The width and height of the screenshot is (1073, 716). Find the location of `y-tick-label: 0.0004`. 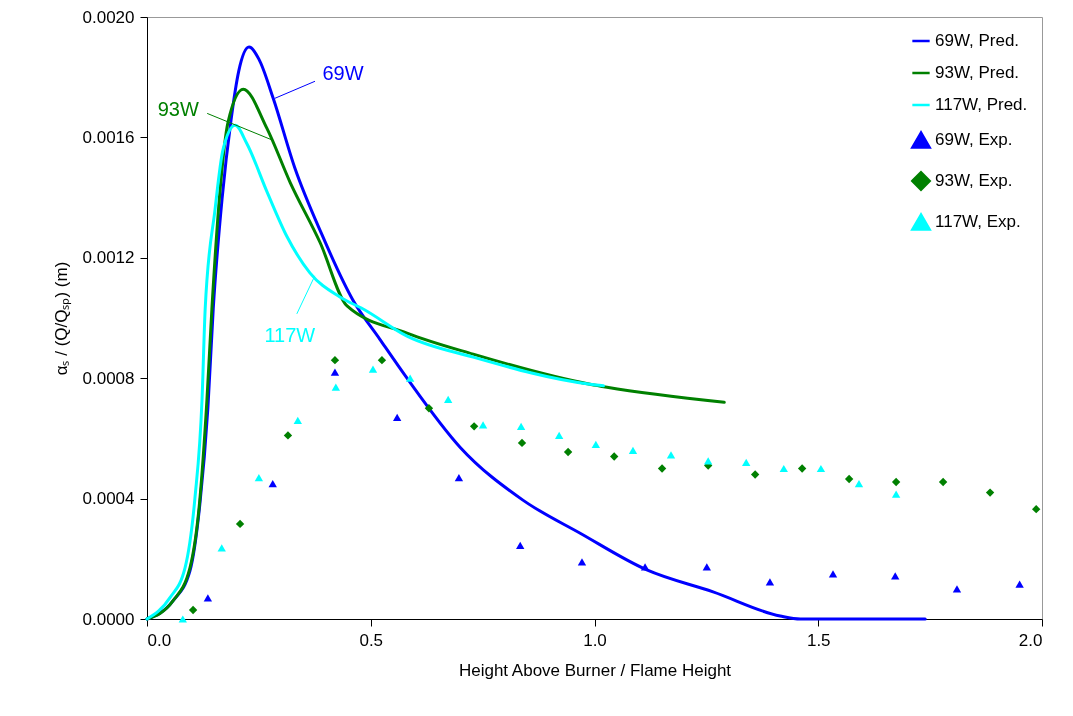

y-tick-label: 0.0004 is located at coordinates (108, 499).